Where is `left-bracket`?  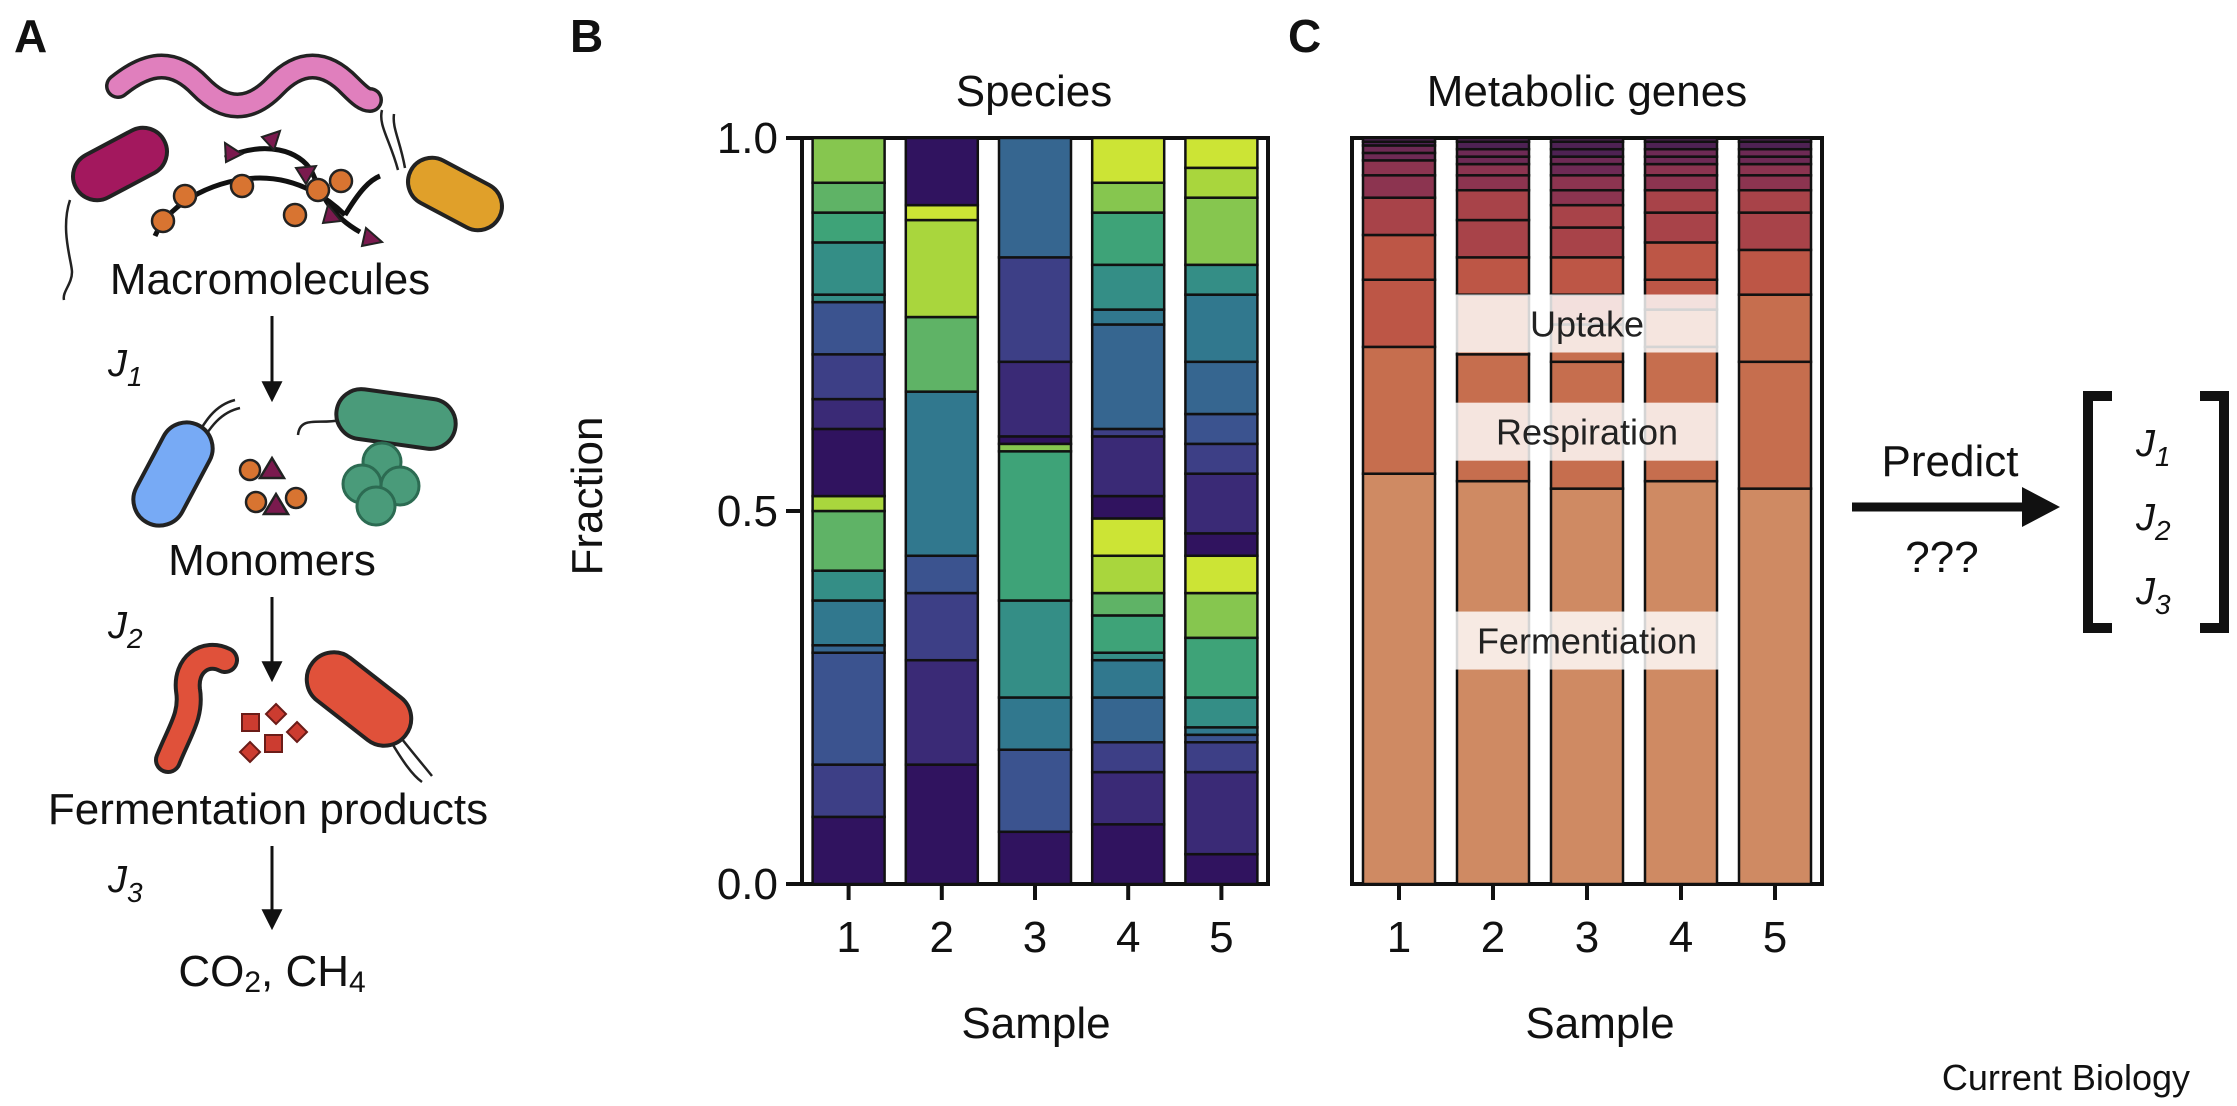 left-bracket is located at coordinates (2097, 512).